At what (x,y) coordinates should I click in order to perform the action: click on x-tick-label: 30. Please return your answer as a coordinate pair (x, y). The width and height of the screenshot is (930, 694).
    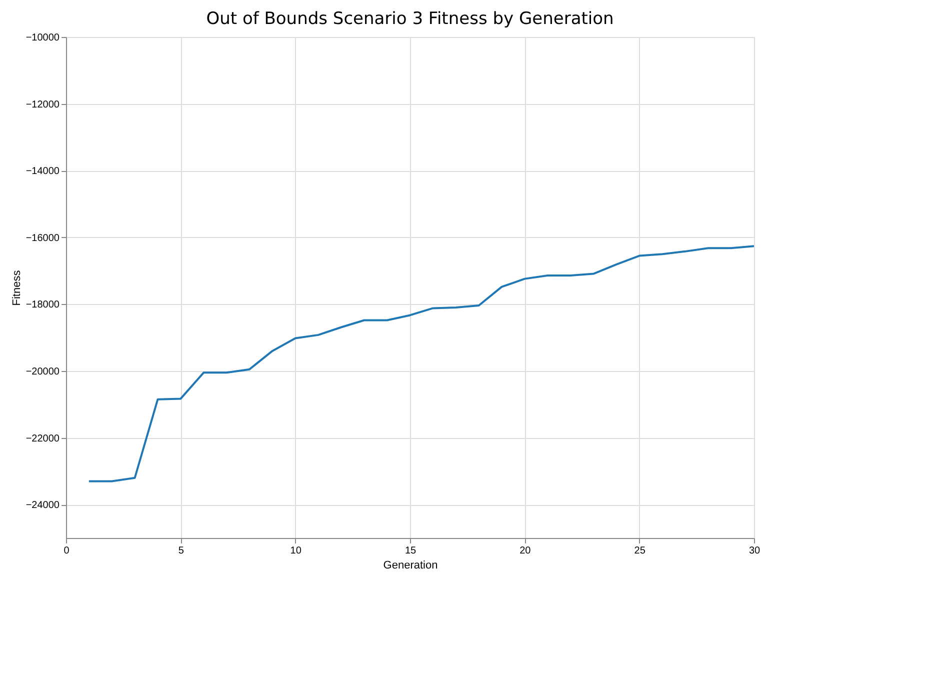
    Looking at the image, I should click on (754, 551).